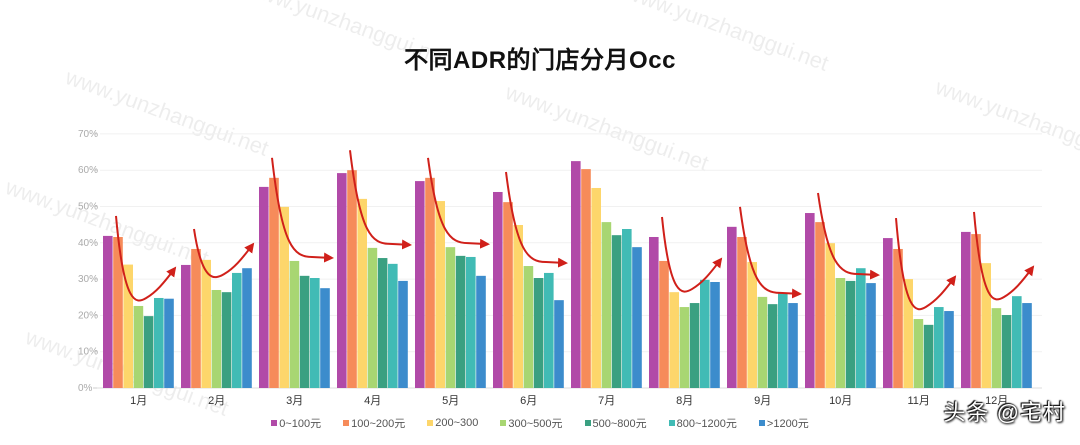 This screenshot has width=1080, height=445. What do you see at coordinates (457, 423) in the screenshot?
I see `legend-label: 200~300` at bounding box center [457, 423].